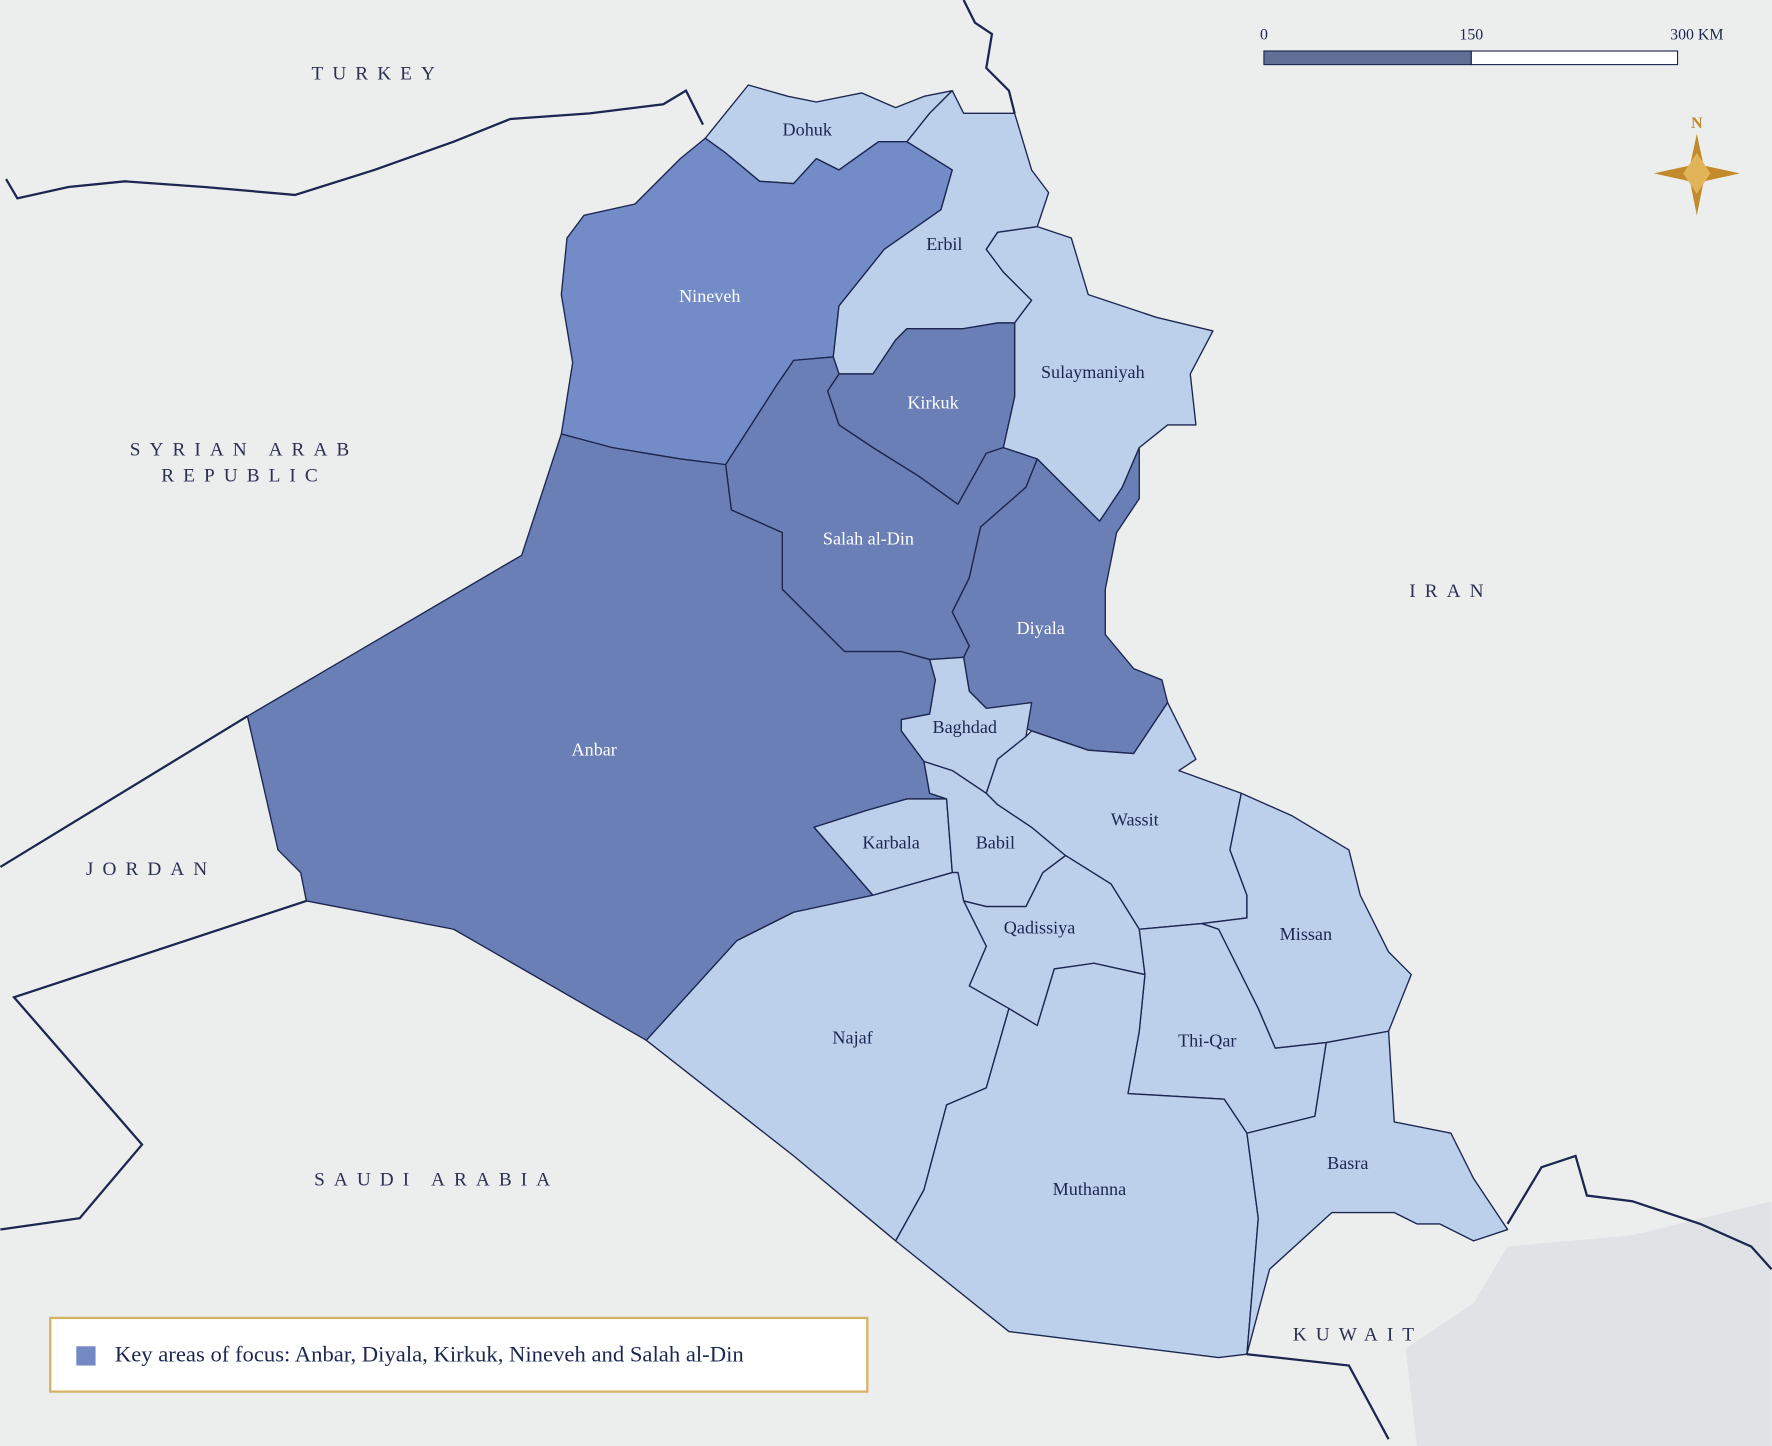  Describe the element at coordinates (852, 1037) in the screenshot. I see `province-label: Najaf` at that location.